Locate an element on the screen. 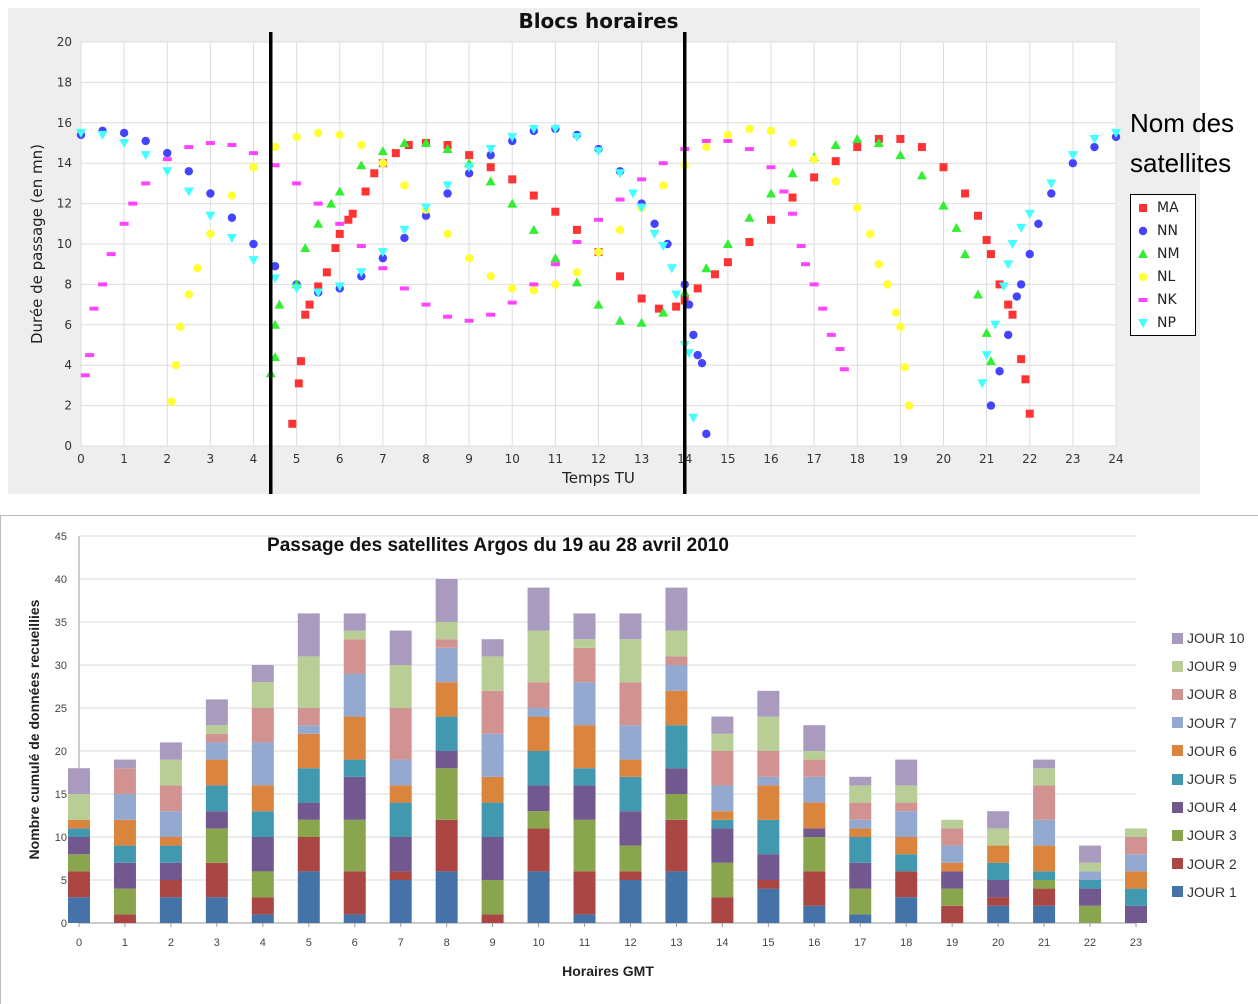 This screenshot has height=1004, width=1258. legend-item-jour-10: JOUR 10 is located at coordinates (1208, 638).